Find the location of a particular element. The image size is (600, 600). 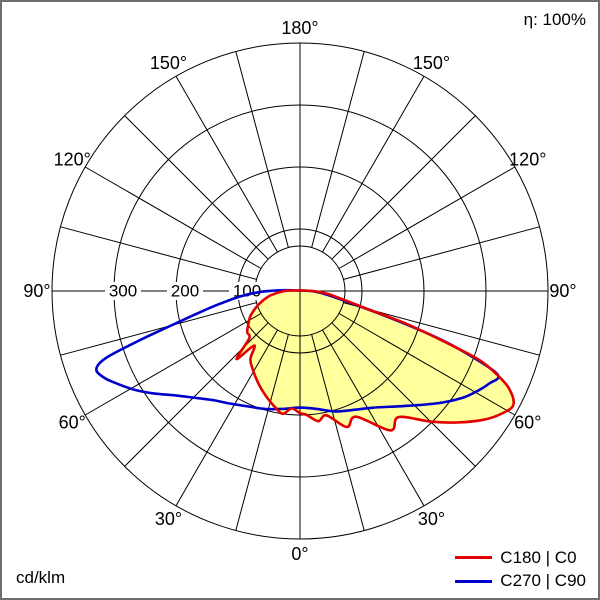

radial-tick-label: 200 is located at coordinates (185, 291).